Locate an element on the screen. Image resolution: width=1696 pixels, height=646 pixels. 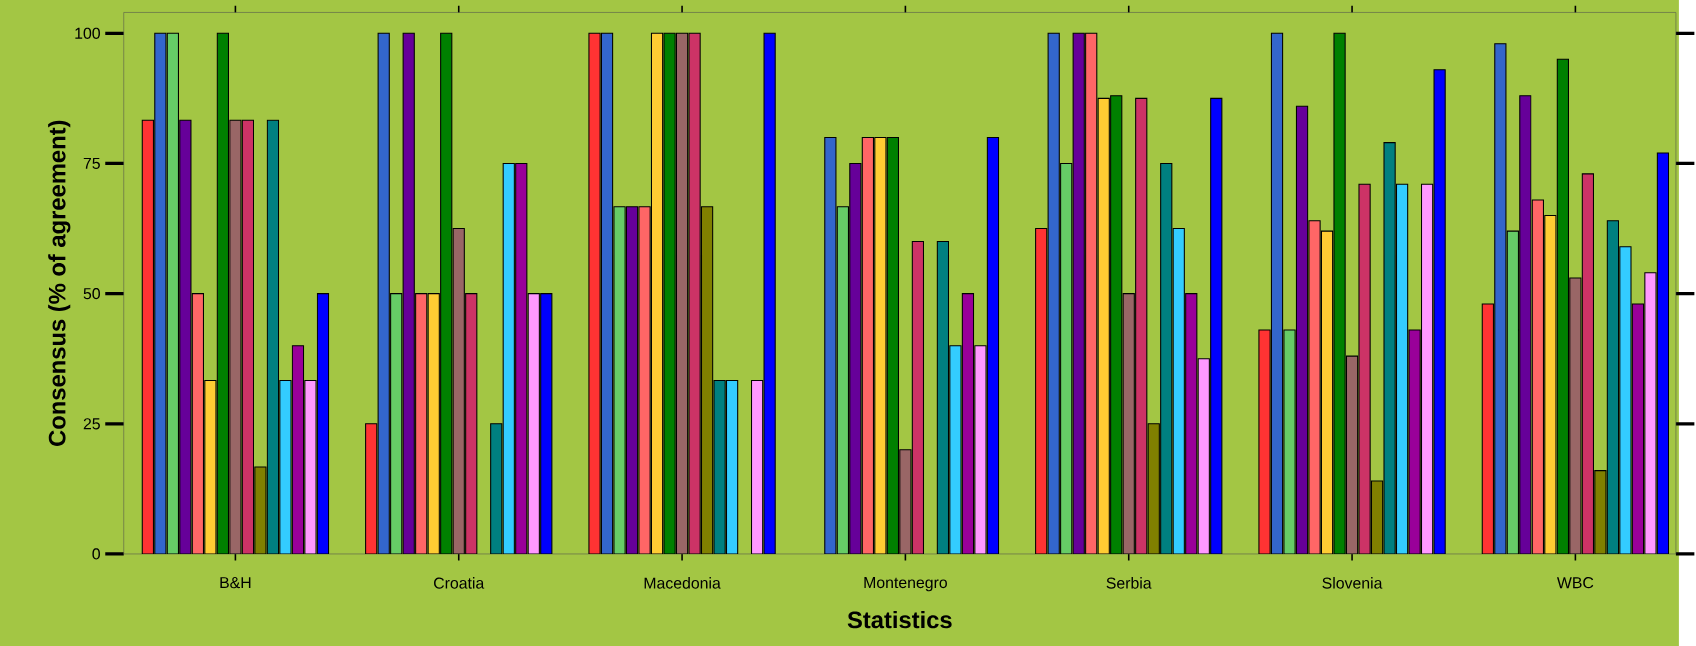
y-tick-label: 0 is located at coordinates (96, 554).